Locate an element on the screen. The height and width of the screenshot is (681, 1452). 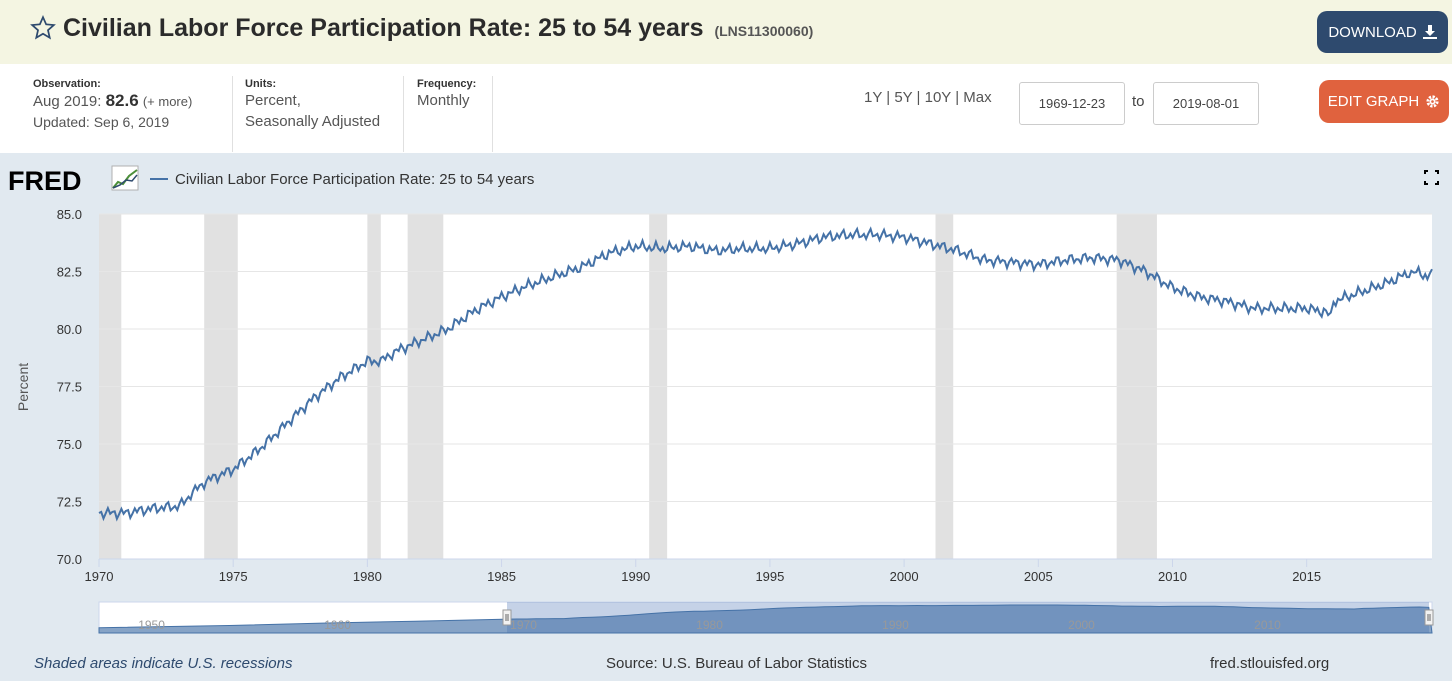
to-label: to is located at coordinates (1138, 101).